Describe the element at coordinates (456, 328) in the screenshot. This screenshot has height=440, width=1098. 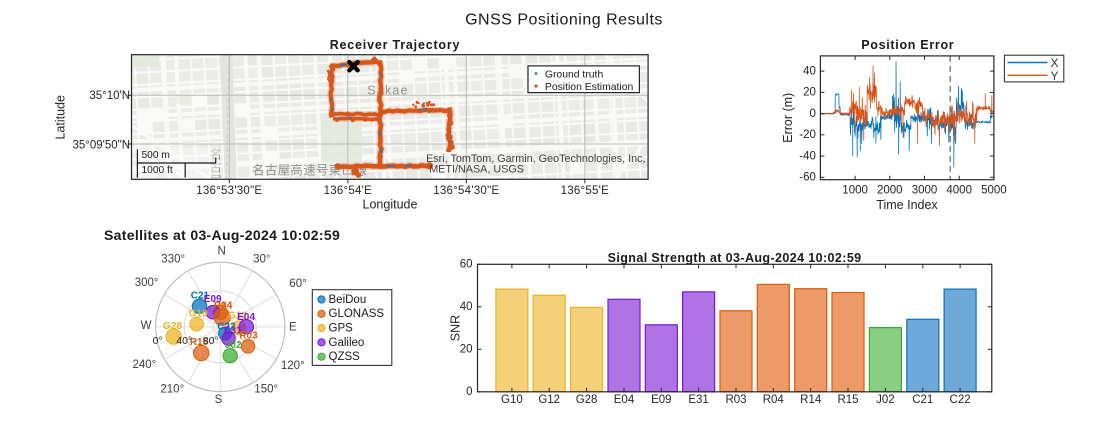
I see `svg-text: SNR` at that location.